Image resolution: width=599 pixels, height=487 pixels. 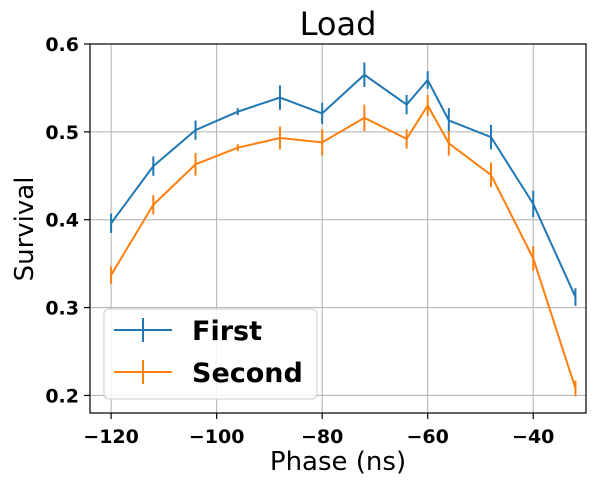 I want to click on legend-label-second: Second, so click(x=247, y=373).